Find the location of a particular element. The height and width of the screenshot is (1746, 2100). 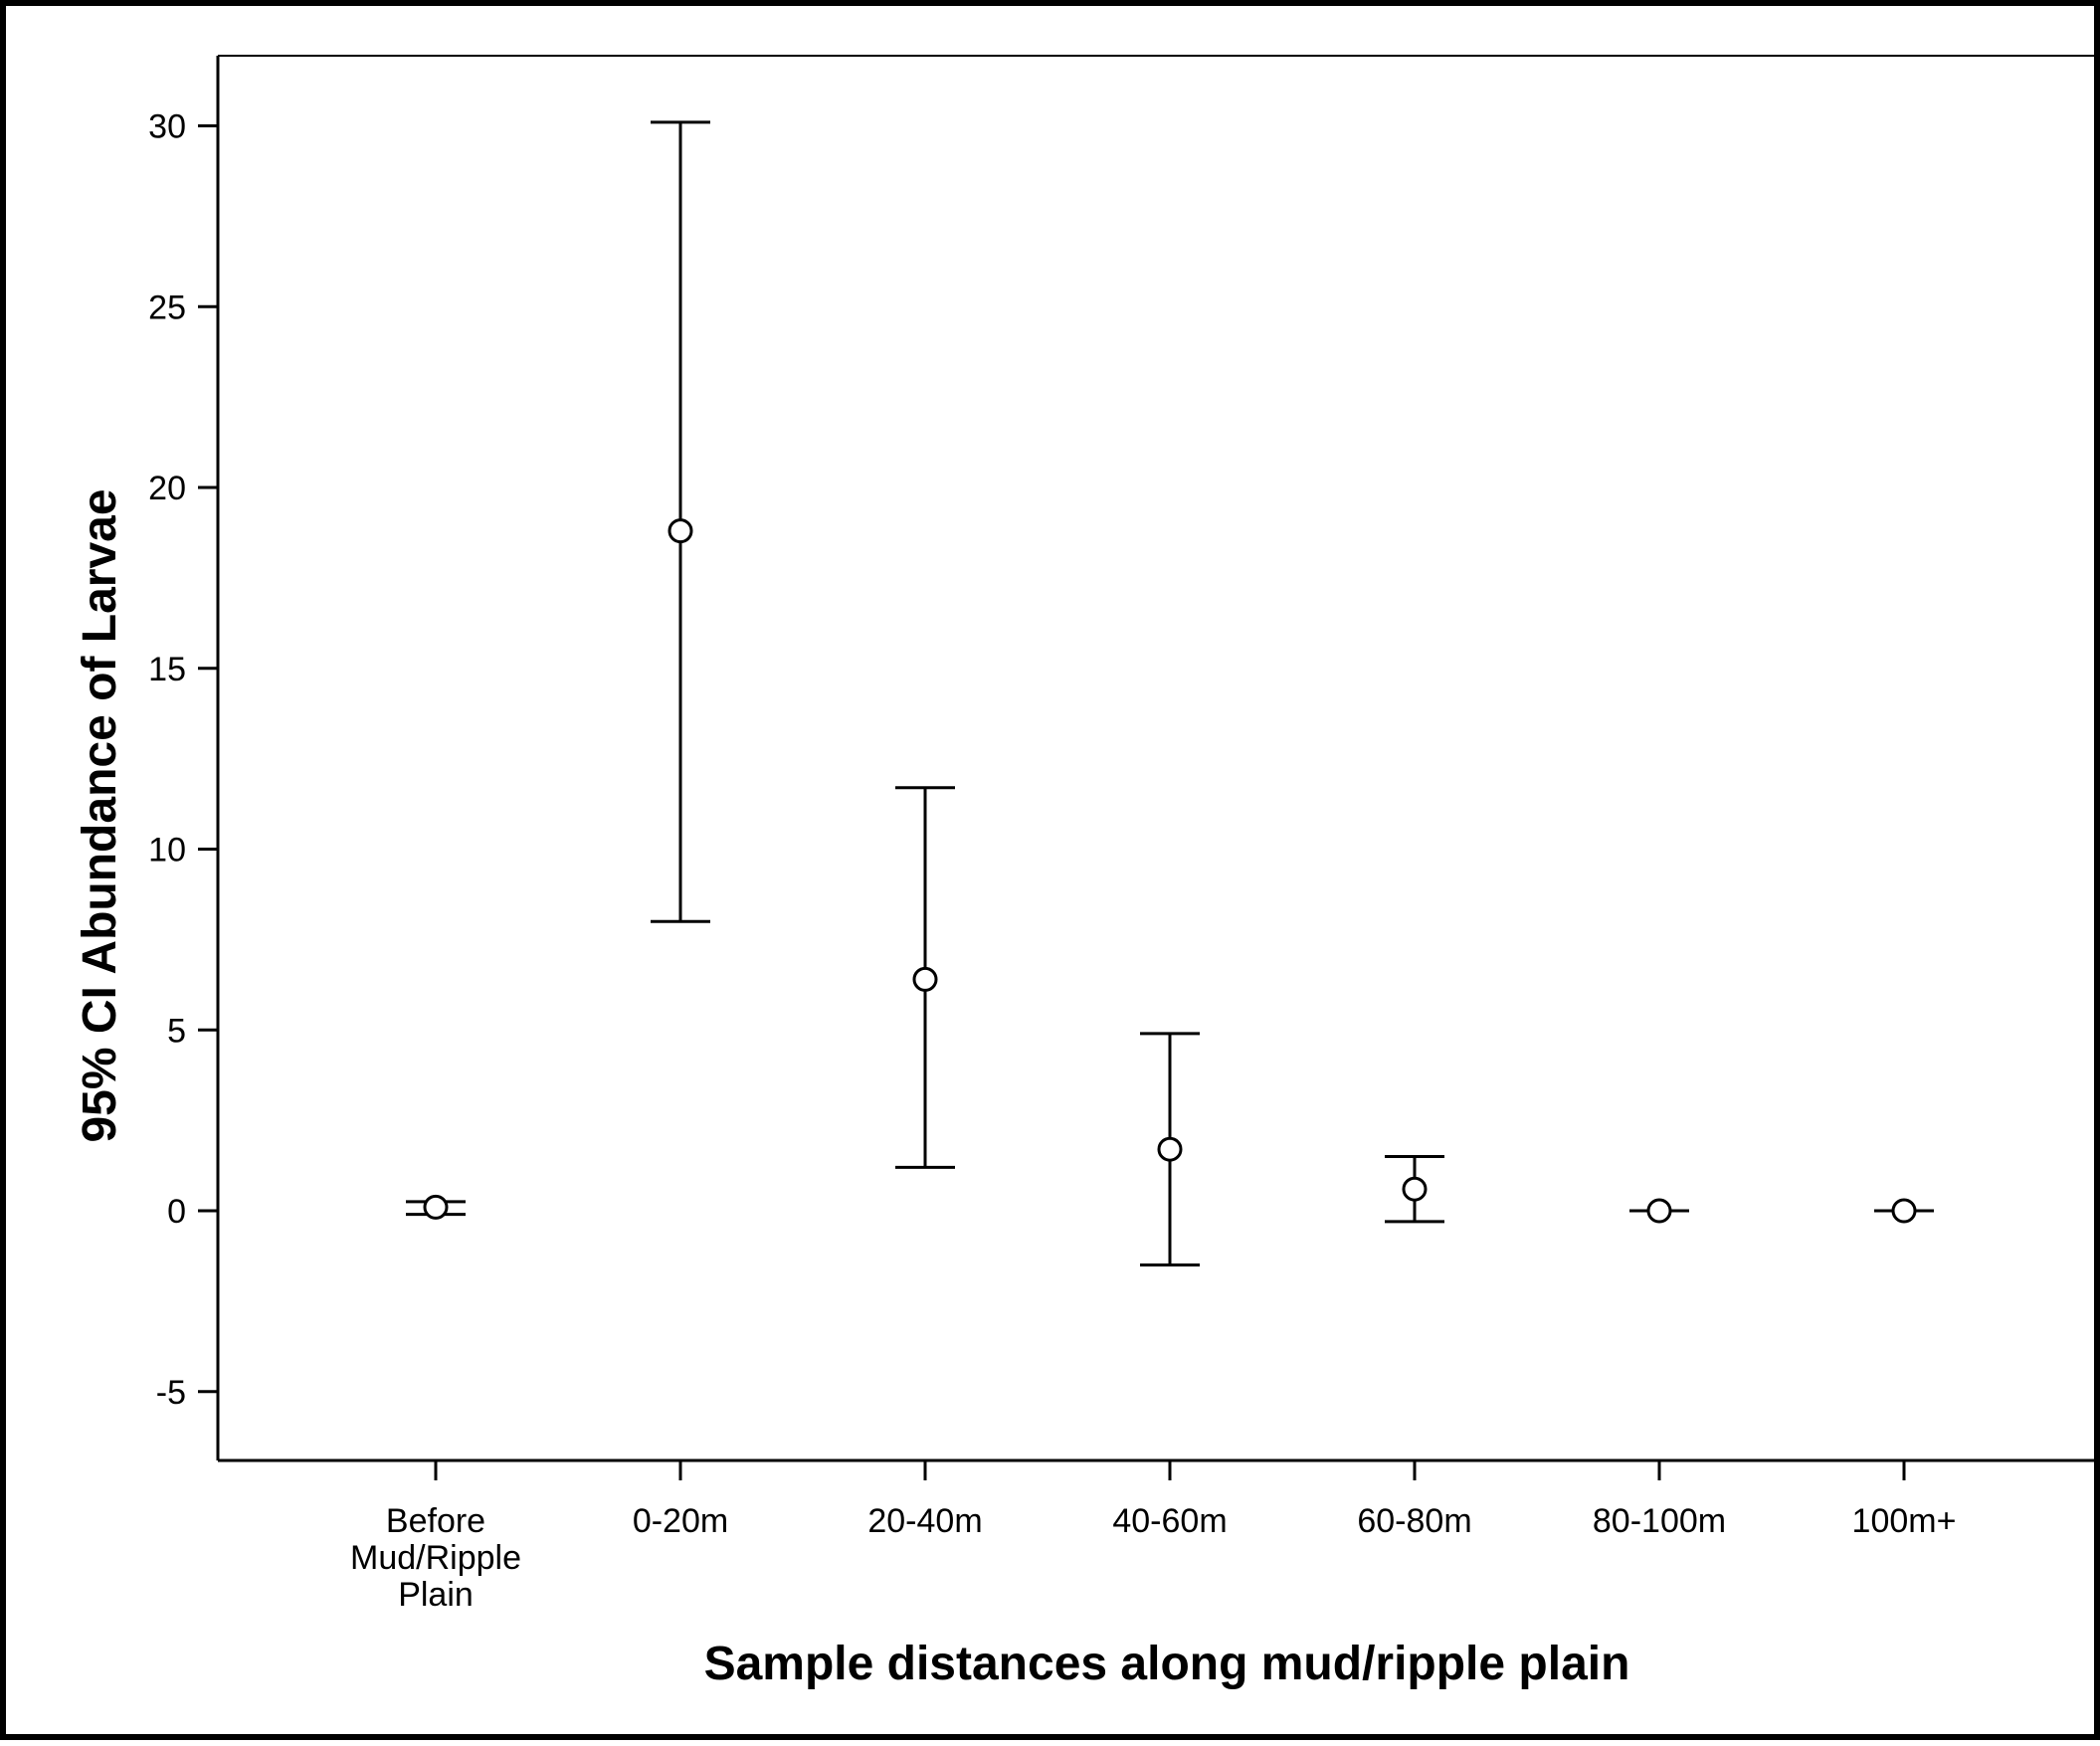

x-tick-label: 80-100m is located at coordinates (1659, 1521).